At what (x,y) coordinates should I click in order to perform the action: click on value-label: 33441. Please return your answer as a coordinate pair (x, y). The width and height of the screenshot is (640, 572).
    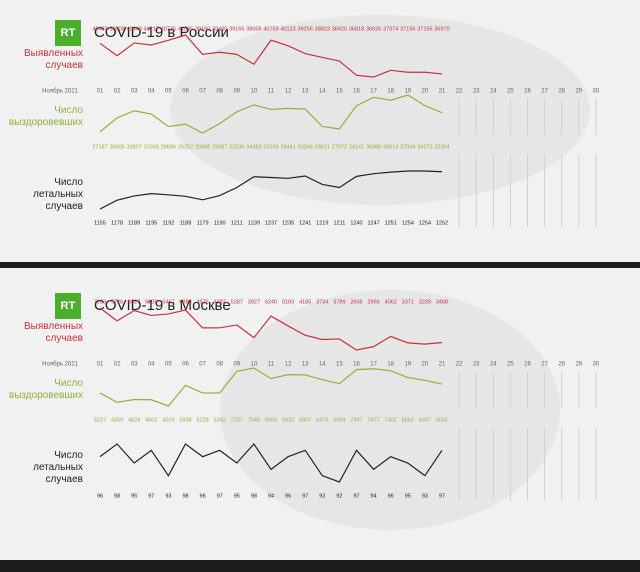
    Looking at the image, I should click on (287, 147).